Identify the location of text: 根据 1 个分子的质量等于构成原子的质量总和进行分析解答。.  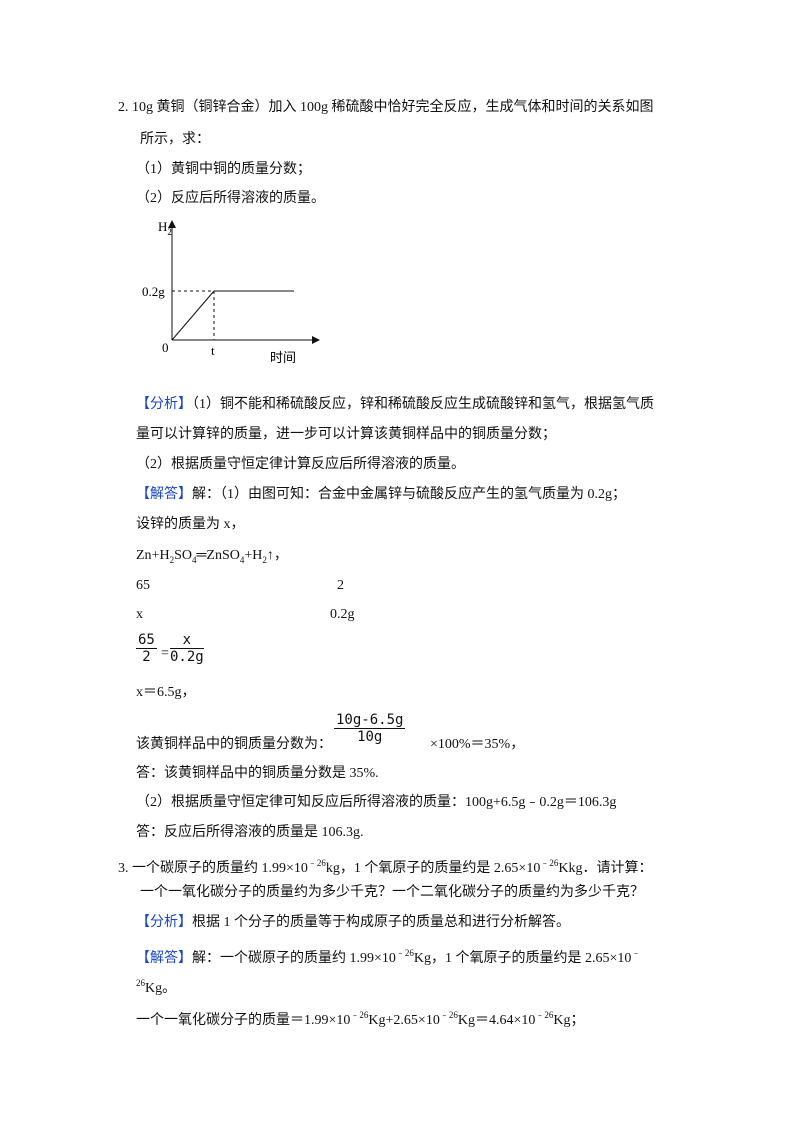
(381, 922).